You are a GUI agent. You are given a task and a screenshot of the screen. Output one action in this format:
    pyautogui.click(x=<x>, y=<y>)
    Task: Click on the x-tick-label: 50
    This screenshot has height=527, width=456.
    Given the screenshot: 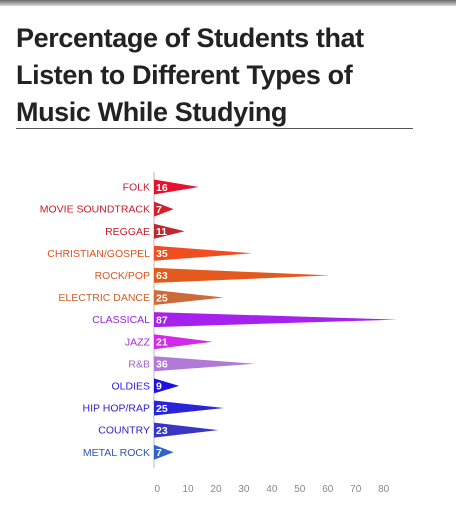 What is the action you would take?
    pyautogui.click(x=300, y=489)
    